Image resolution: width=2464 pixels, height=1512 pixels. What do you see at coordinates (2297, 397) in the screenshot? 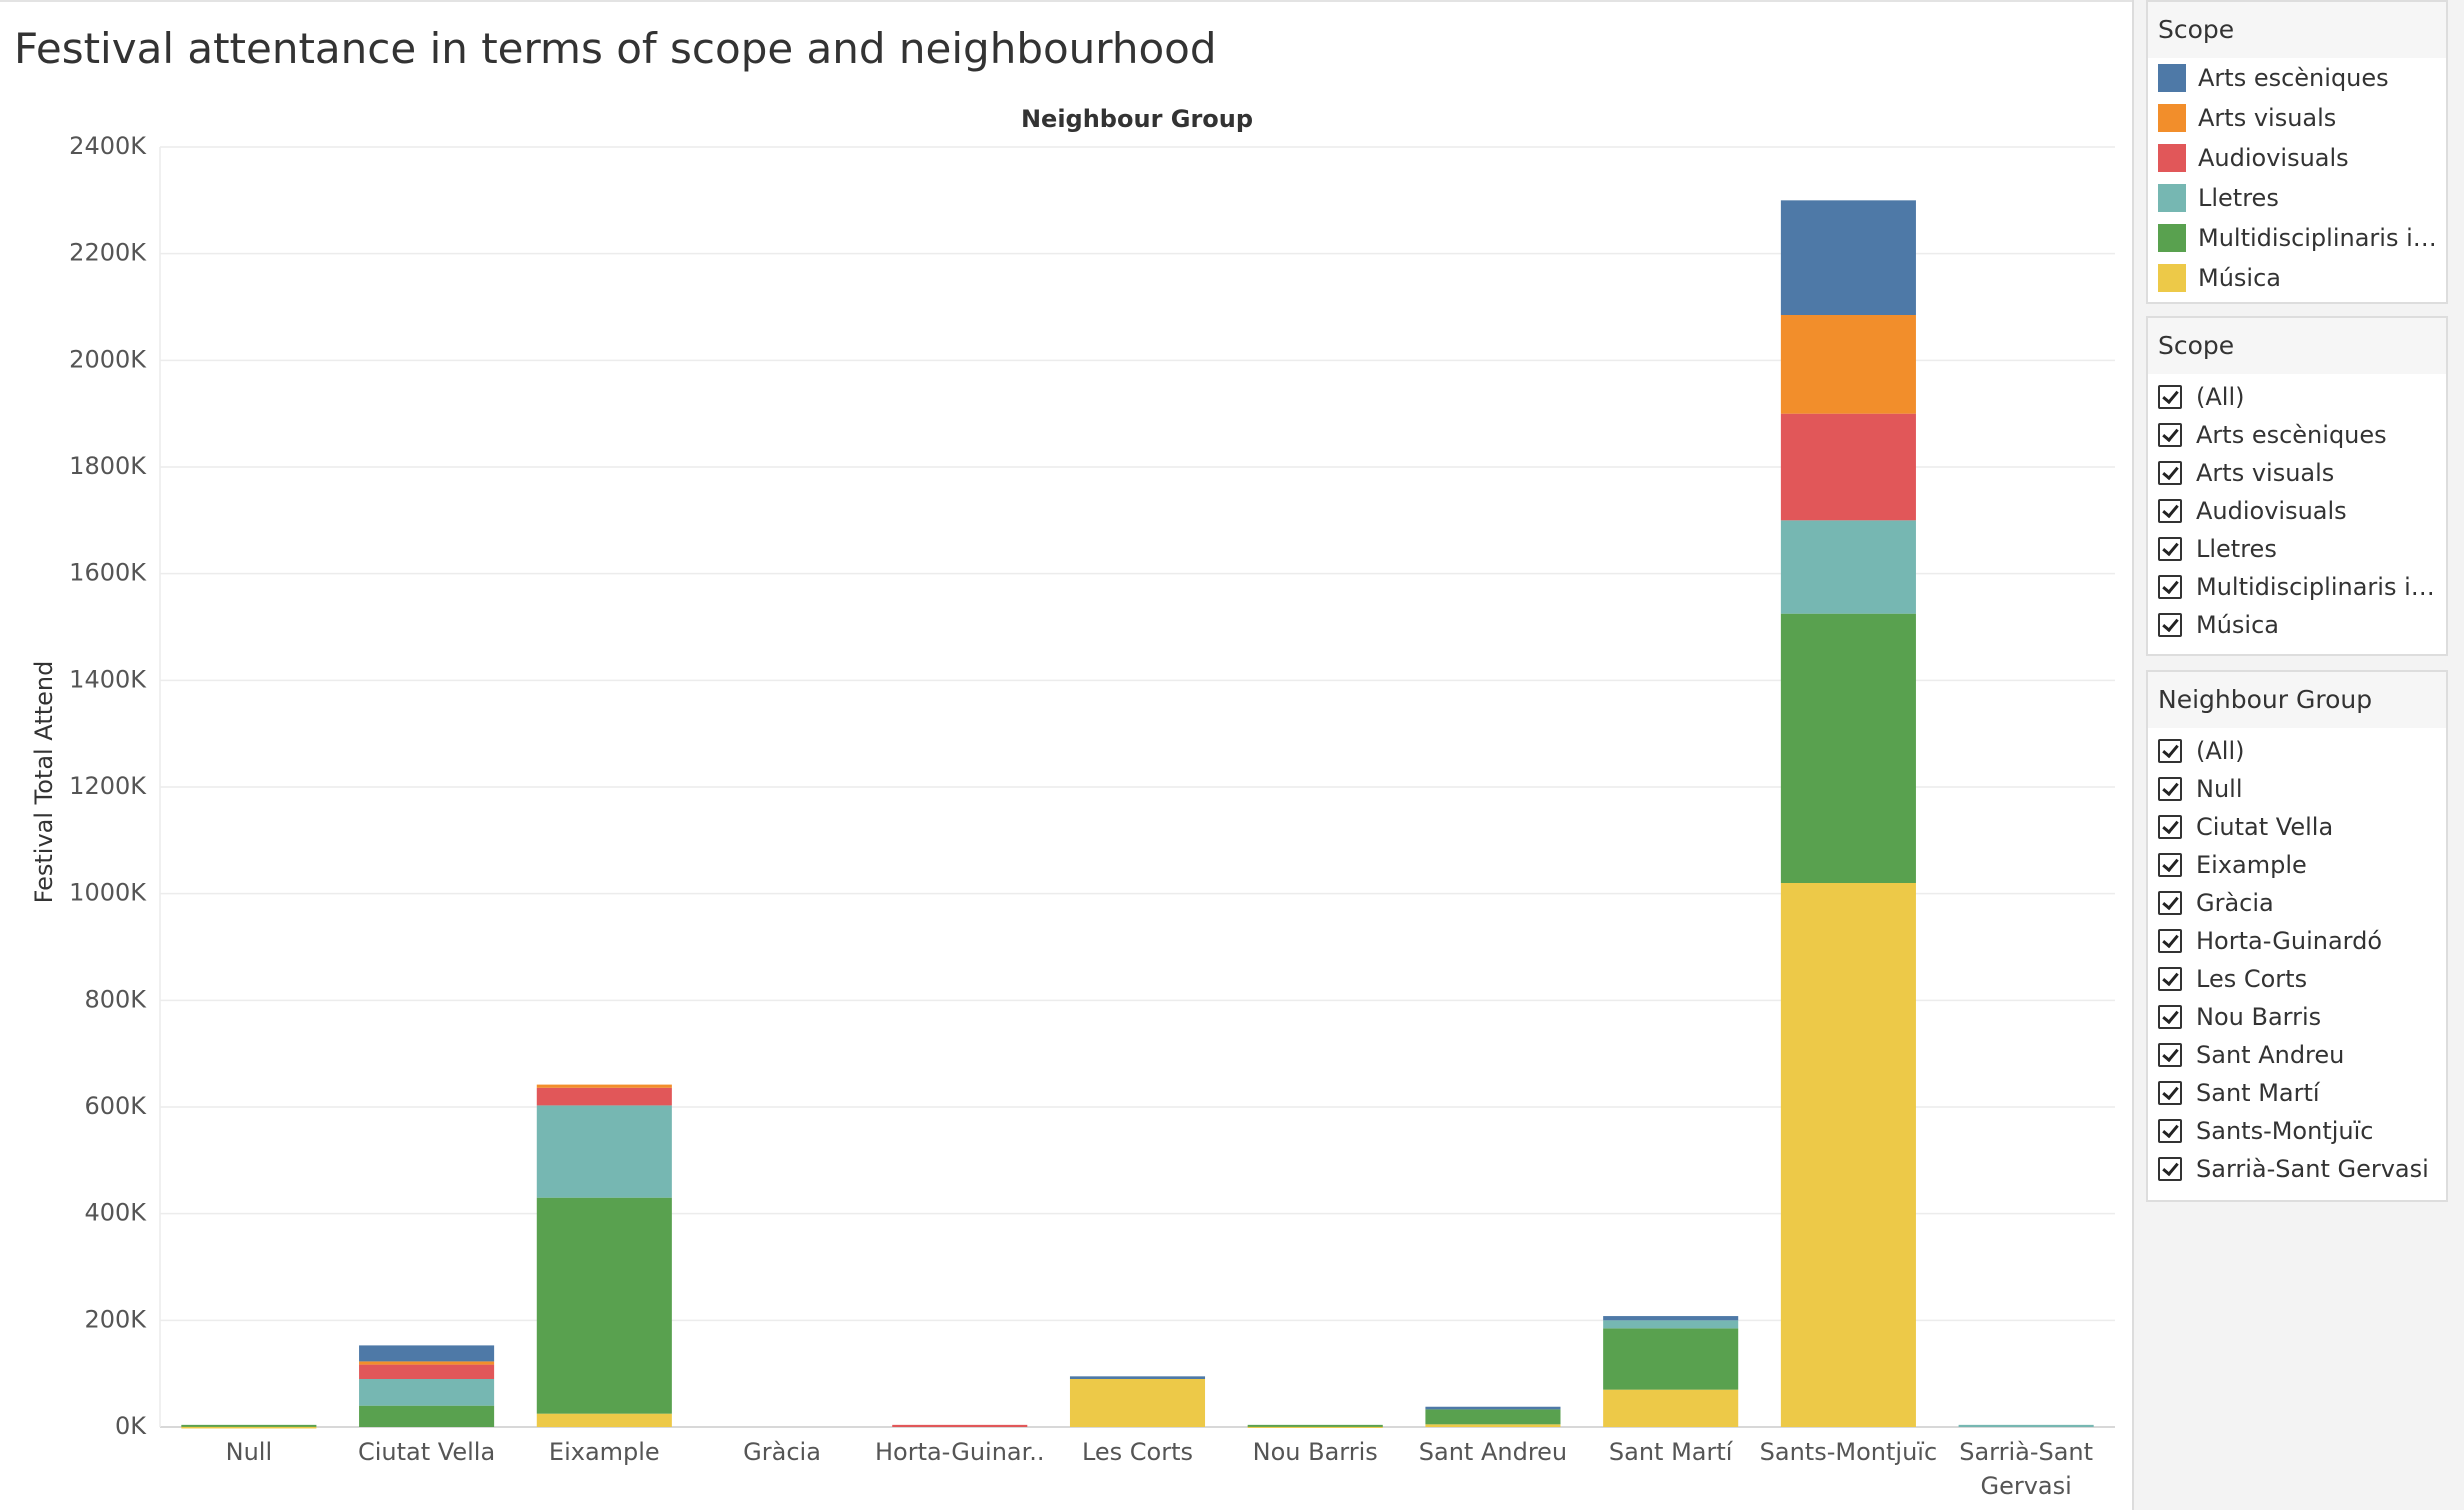
I see `scope-filter-option: (All)` at bounding box center [2297, 397].